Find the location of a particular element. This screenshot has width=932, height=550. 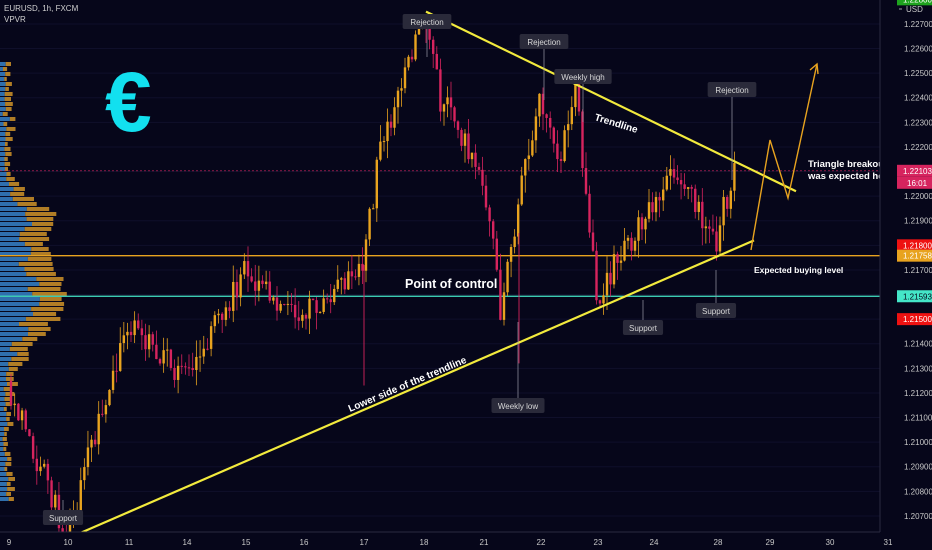

callout-sup2: Support is located at coordinates (643, 328).